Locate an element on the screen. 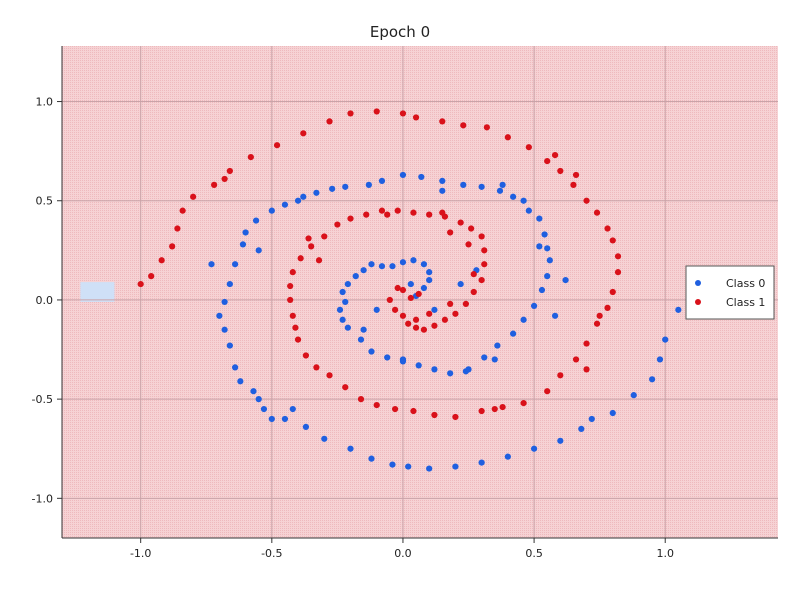 This screenshot has height=600, width=800. legend: Class 0 Class 1 is located at coordinates (730, 292).